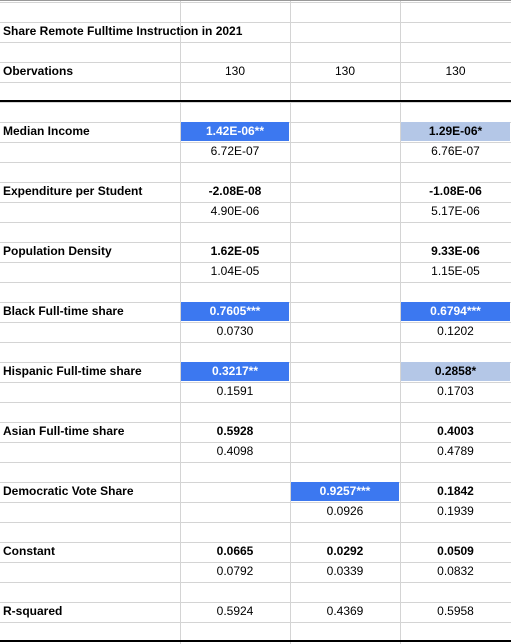 The image size is (511, 644). I want to click on header-rule, so click(255, 101).